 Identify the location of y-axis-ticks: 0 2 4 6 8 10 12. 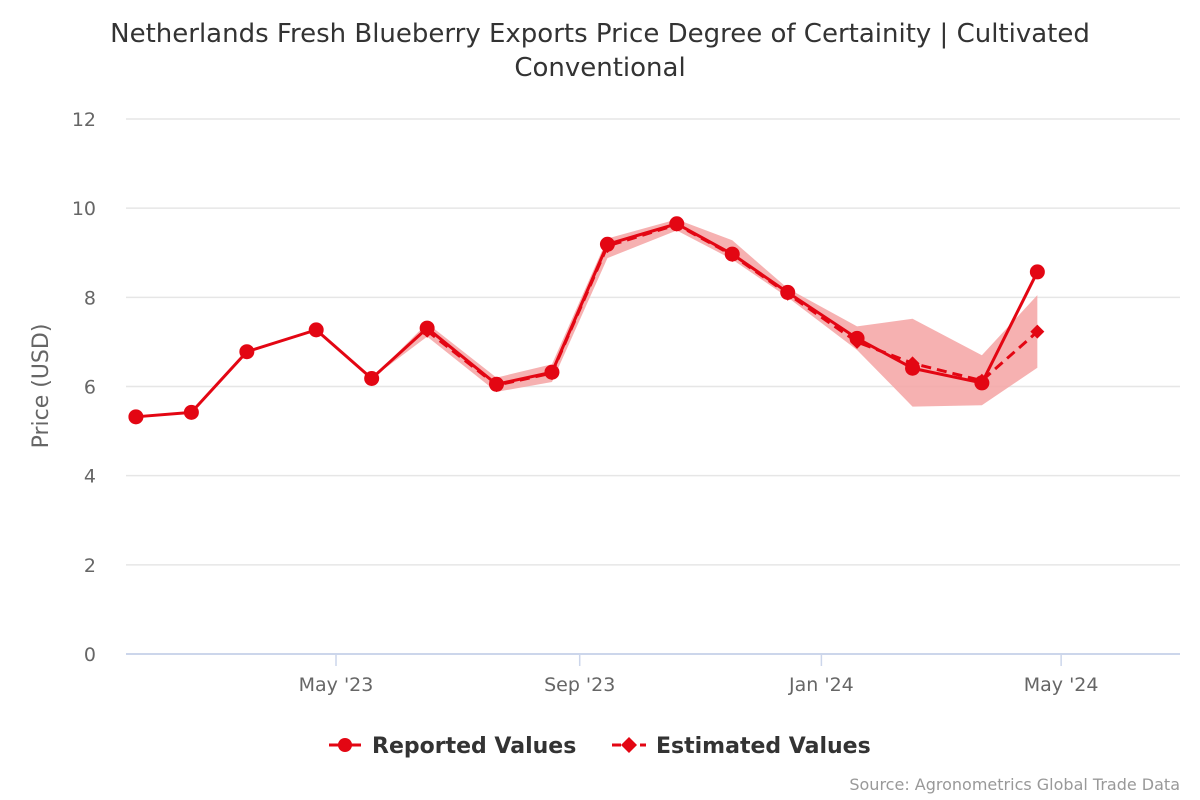
(84, 387).